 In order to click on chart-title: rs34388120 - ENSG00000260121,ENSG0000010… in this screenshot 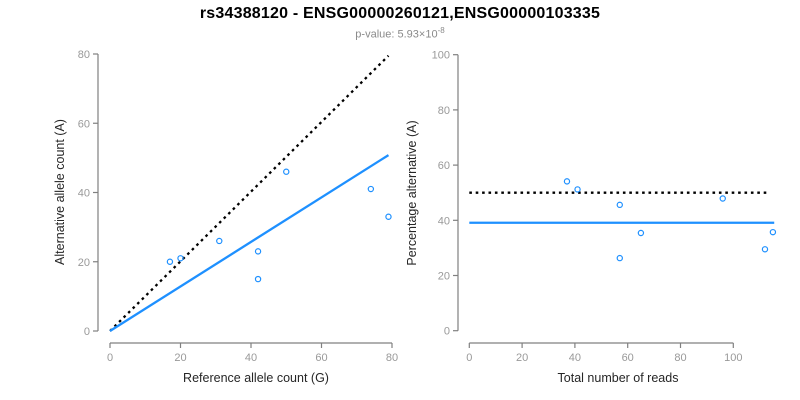, I will do `click(400, 13)`.